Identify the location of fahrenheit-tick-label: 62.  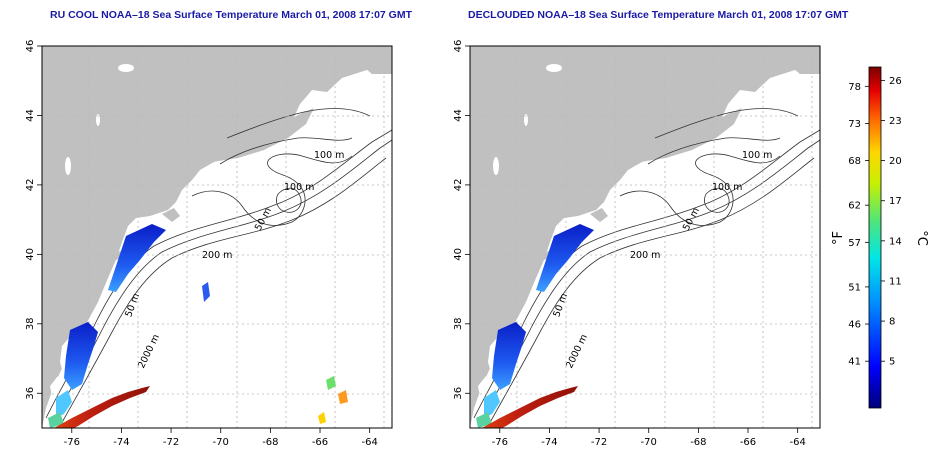
(854, 206).